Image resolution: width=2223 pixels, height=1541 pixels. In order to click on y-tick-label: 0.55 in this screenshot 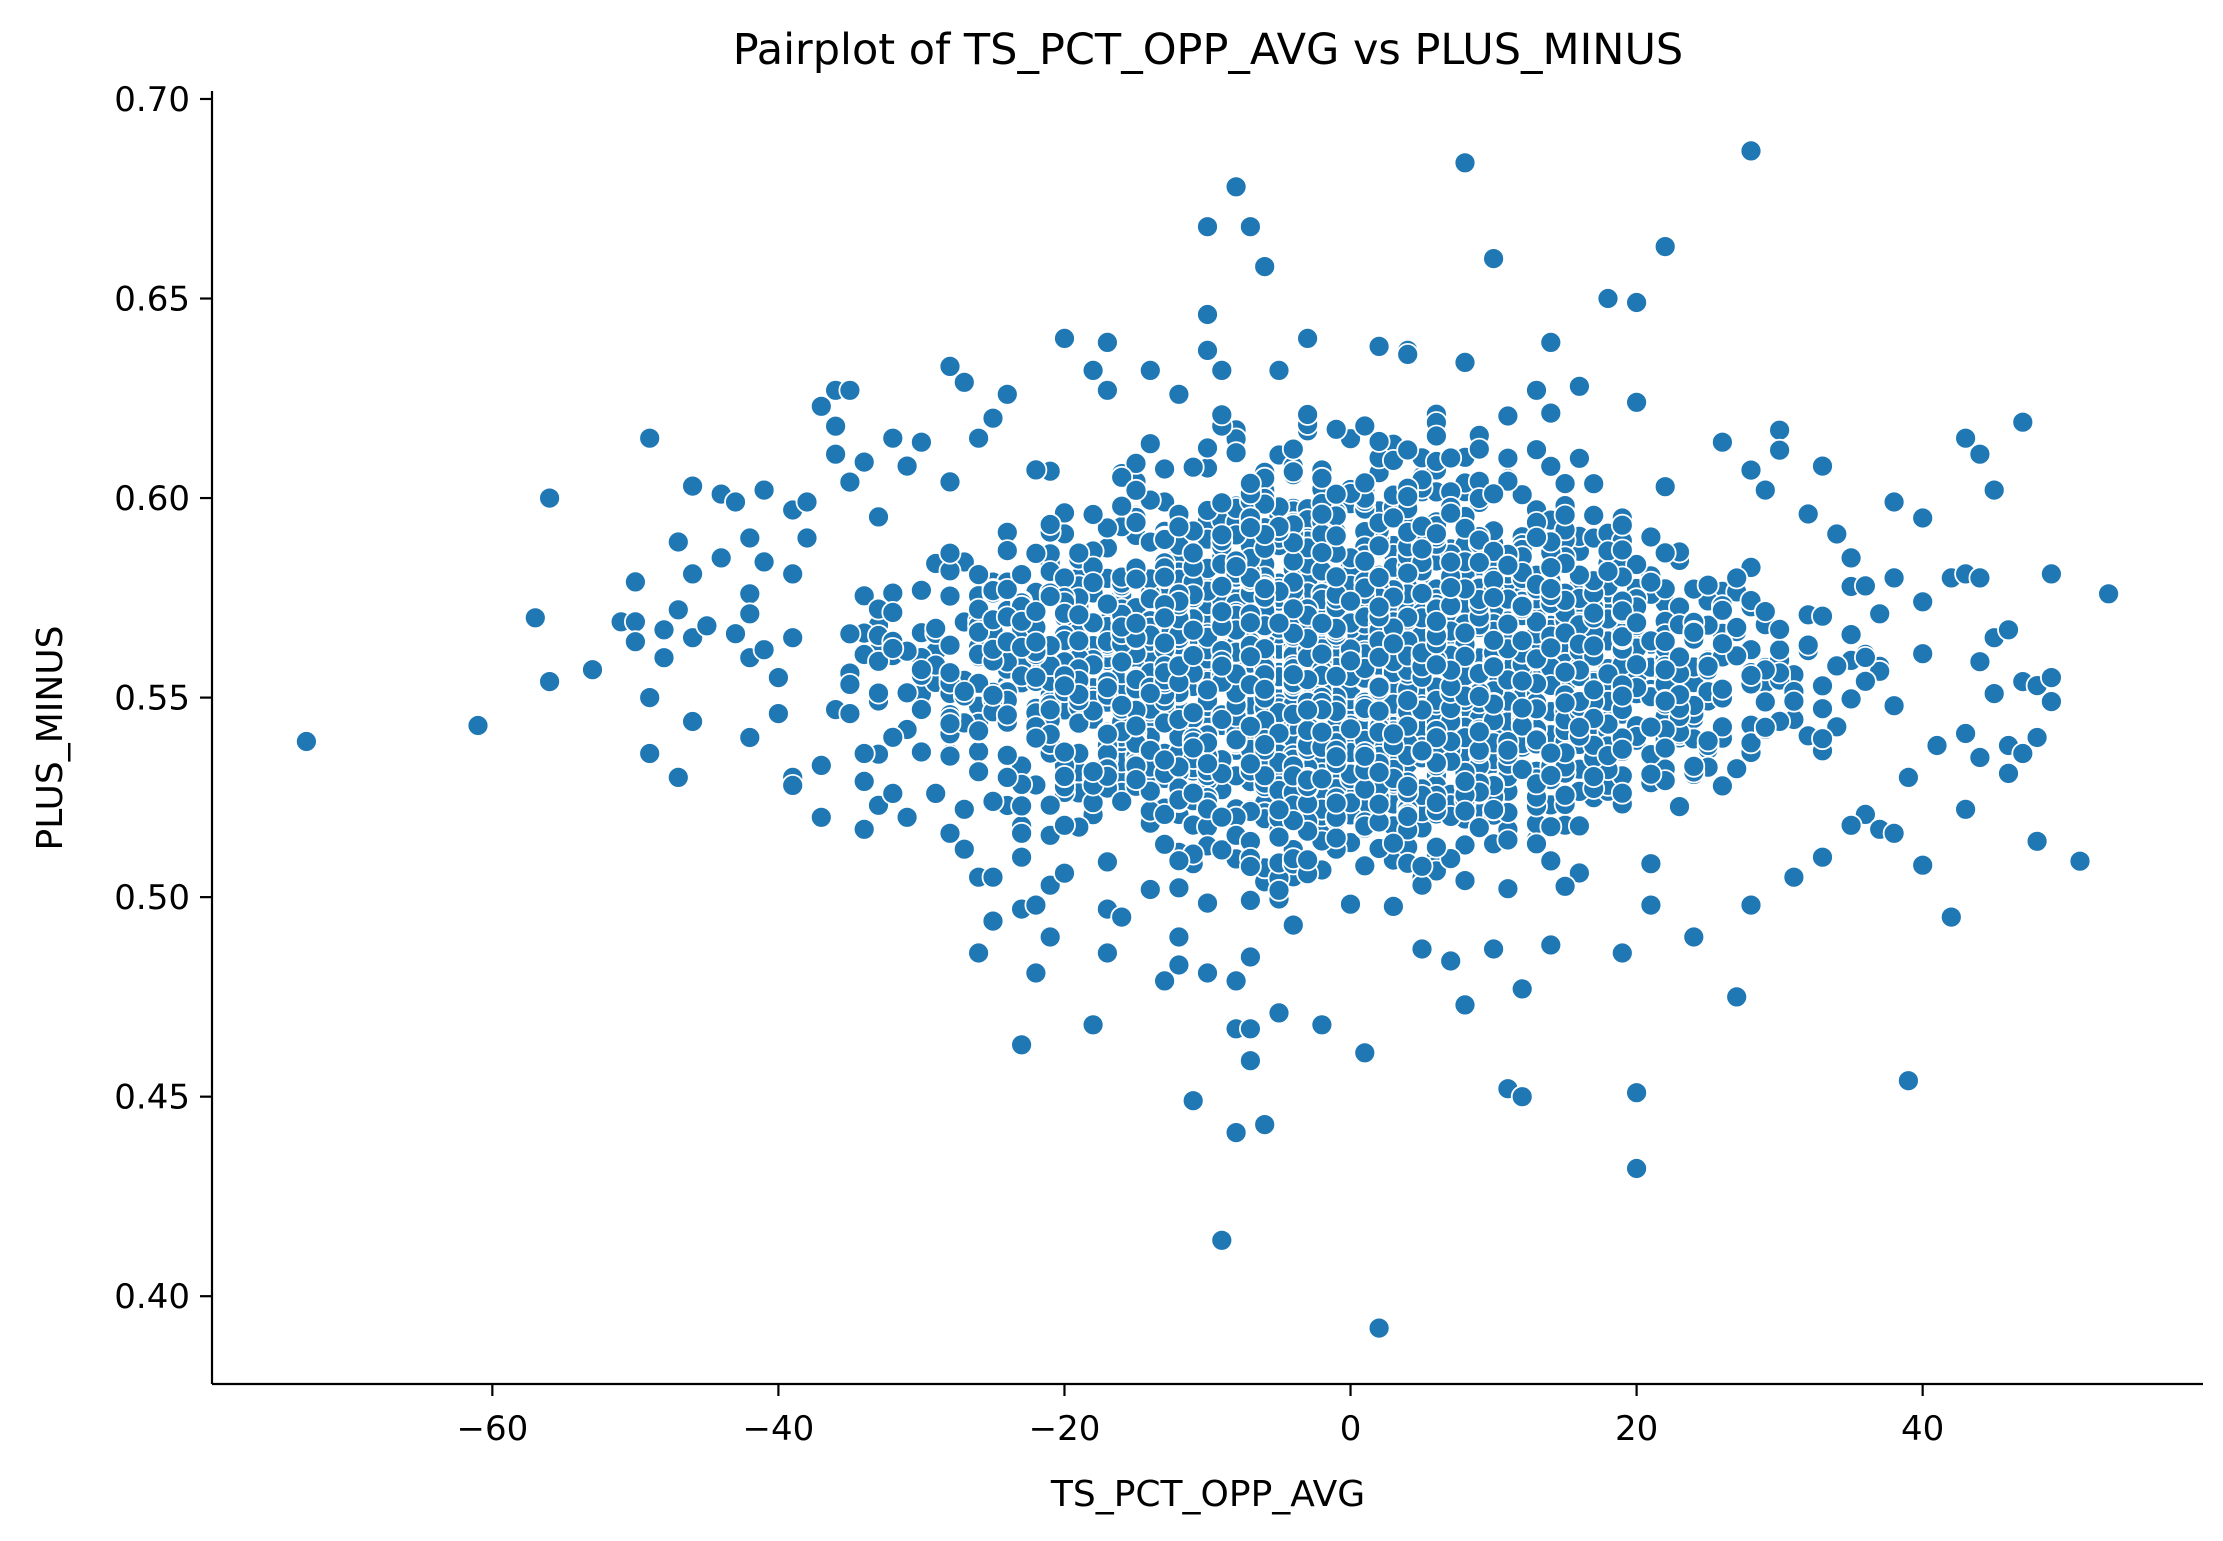, I will do `click(152, 699)`.